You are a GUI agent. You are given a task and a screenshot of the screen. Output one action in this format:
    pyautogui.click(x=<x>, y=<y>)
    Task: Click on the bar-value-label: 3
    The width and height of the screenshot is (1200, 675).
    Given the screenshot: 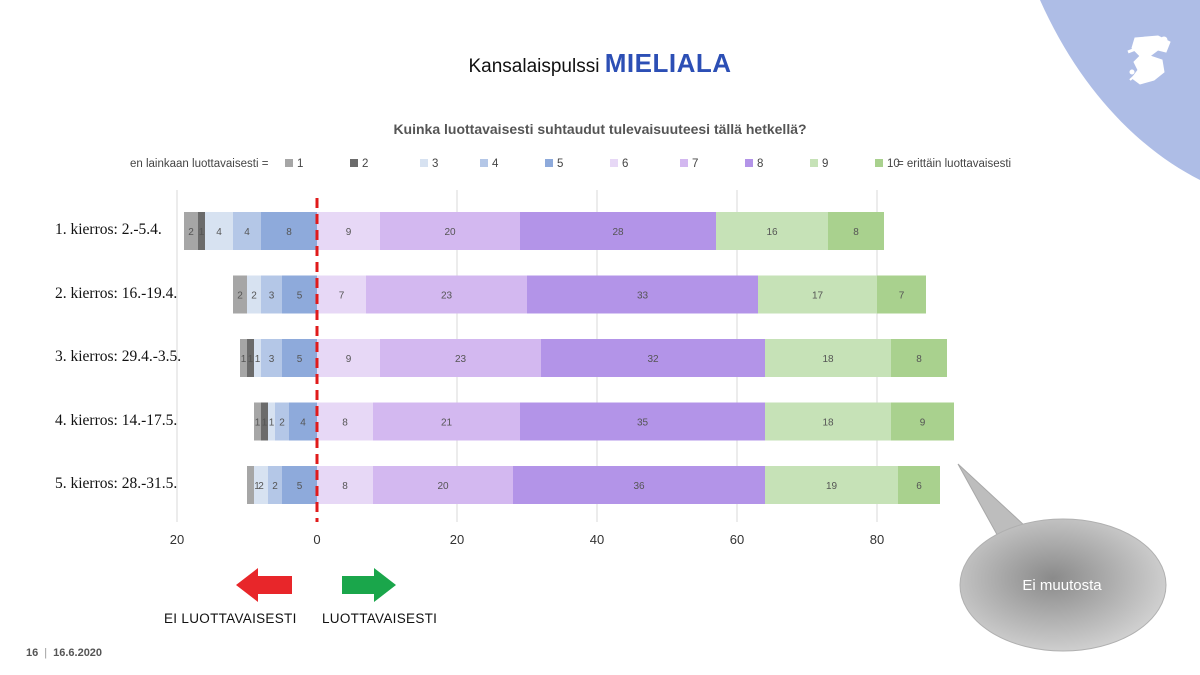 What is the action you would take?
    pyautogui.click(x=272, y=296)
    